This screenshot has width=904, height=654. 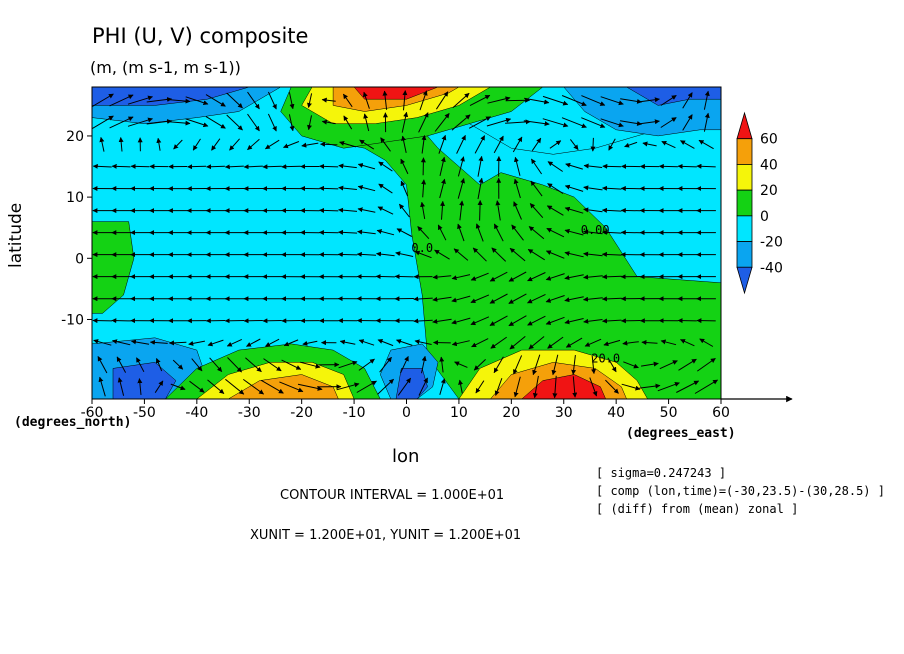 What do you see at coordinates (354, 413) in the screenshot?
I see `x-tick-label: -10` at bounding box center [354, 413].